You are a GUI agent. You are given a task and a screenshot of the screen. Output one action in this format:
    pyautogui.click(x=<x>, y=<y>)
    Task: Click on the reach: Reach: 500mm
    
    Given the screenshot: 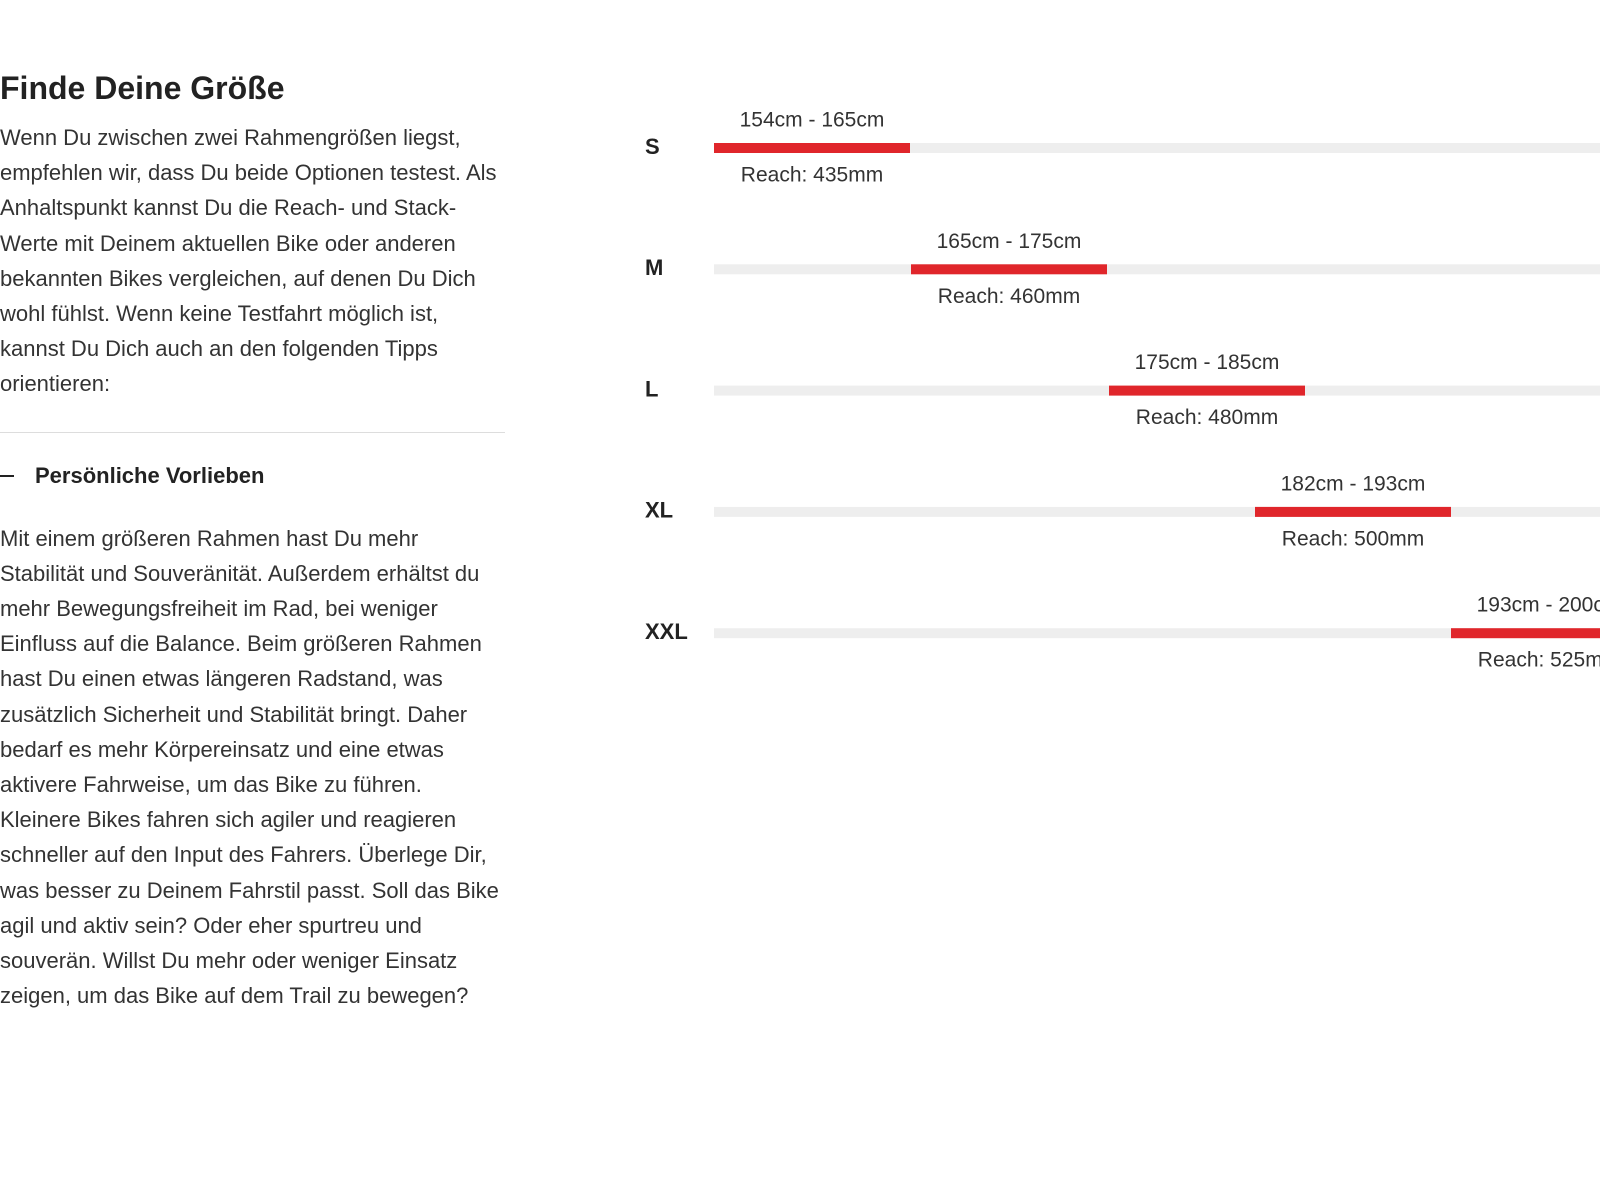 What is the action you would take?
    pyautogui.click(x=1353, y=538)
    